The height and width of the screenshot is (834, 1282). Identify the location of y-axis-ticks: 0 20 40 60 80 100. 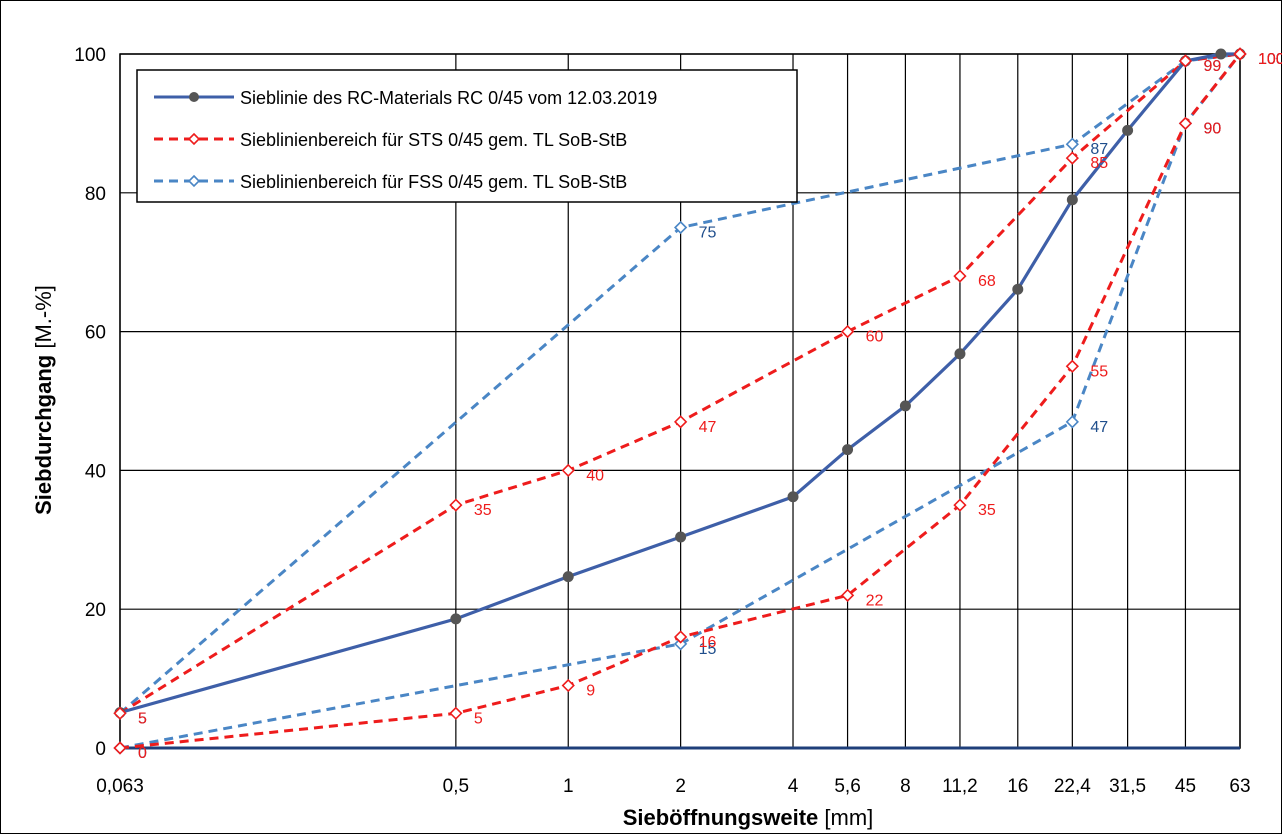
(90, 402).